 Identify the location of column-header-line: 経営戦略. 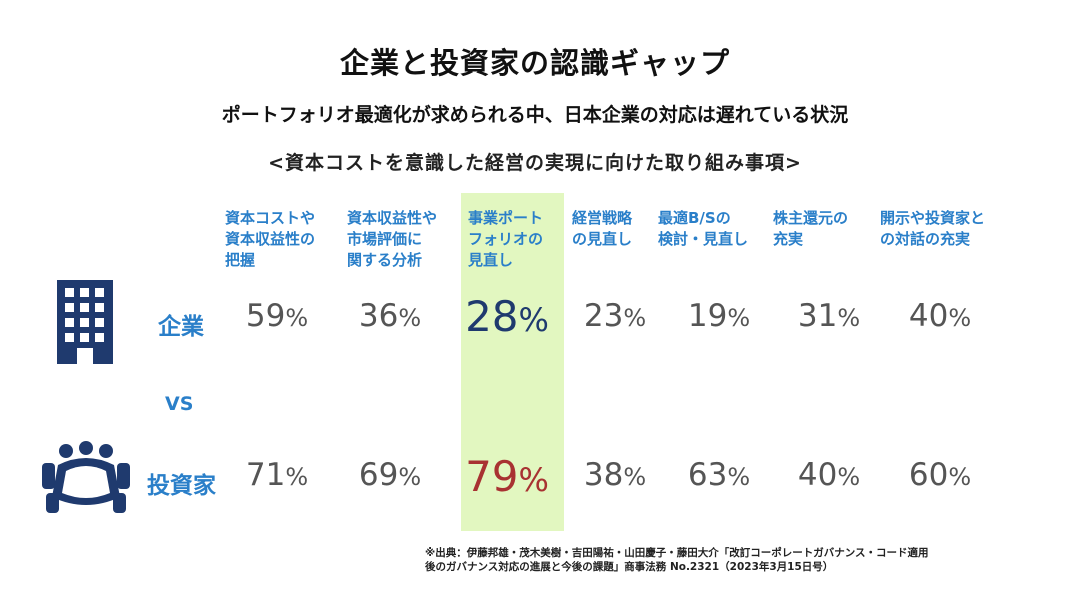
(602, 218).